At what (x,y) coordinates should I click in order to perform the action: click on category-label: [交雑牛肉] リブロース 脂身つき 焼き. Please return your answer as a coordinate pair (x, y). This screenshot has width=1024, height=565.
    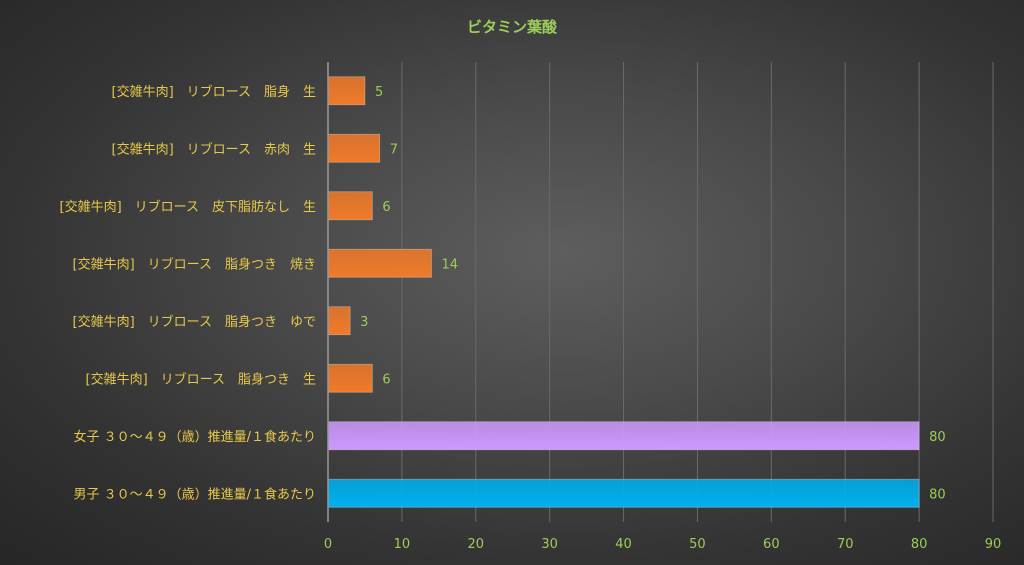
    Looking at the image, I should click on (195, 264).